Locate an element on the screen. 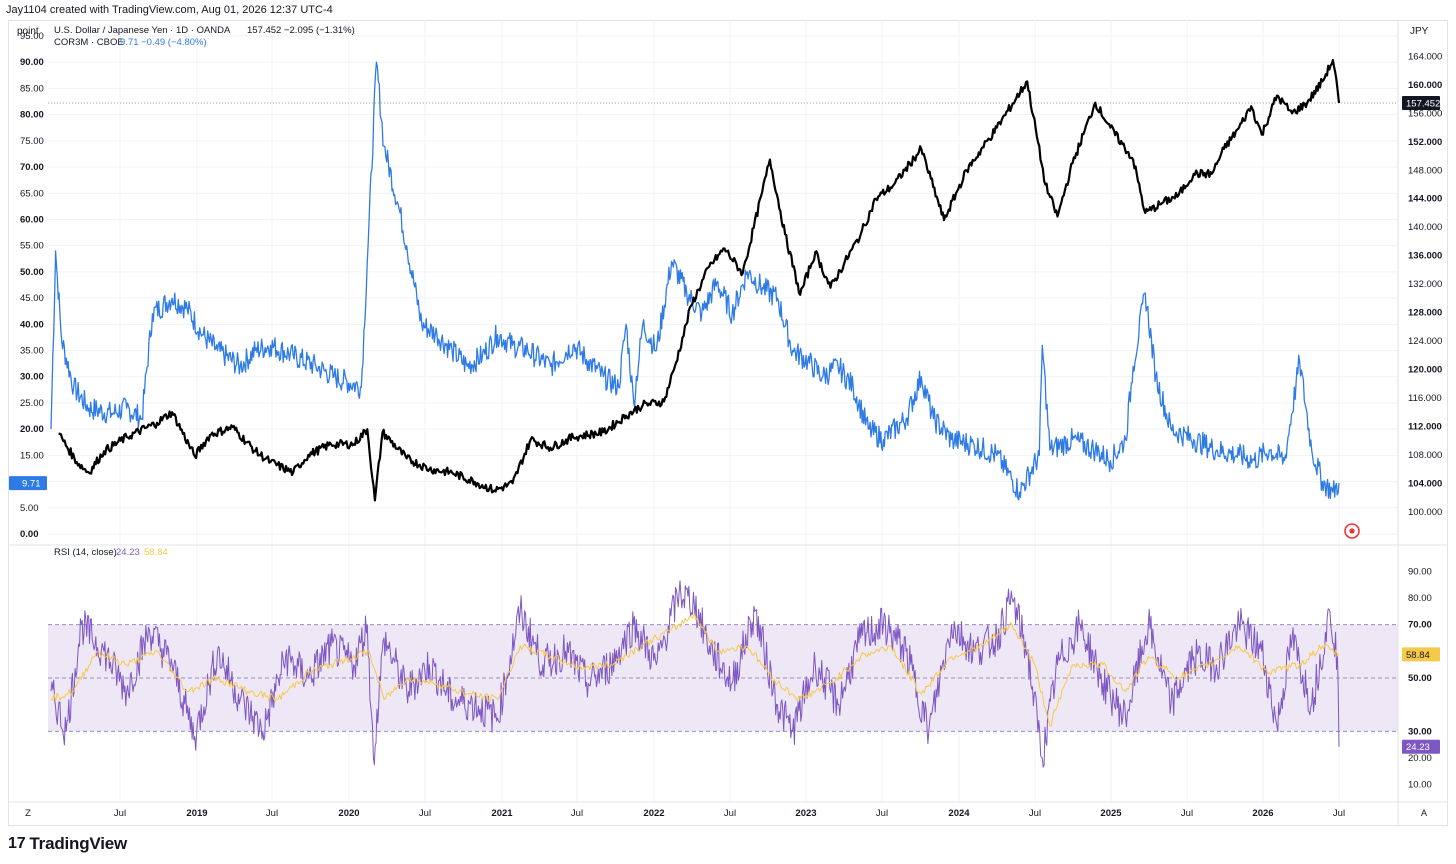 This screenshot has height=864, width=1456. right-axis-tick: 156.000 is located at coordinates (1425, 113).